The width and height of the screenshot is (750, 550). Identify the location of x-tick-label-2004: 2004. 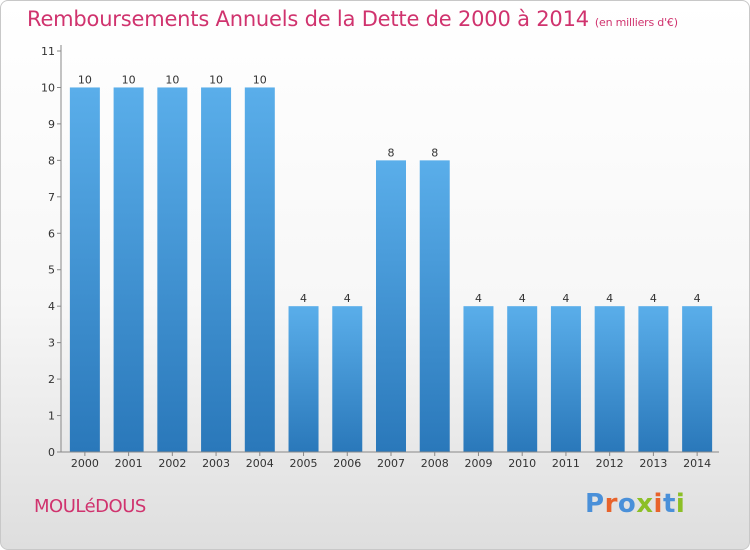
(260, 463).